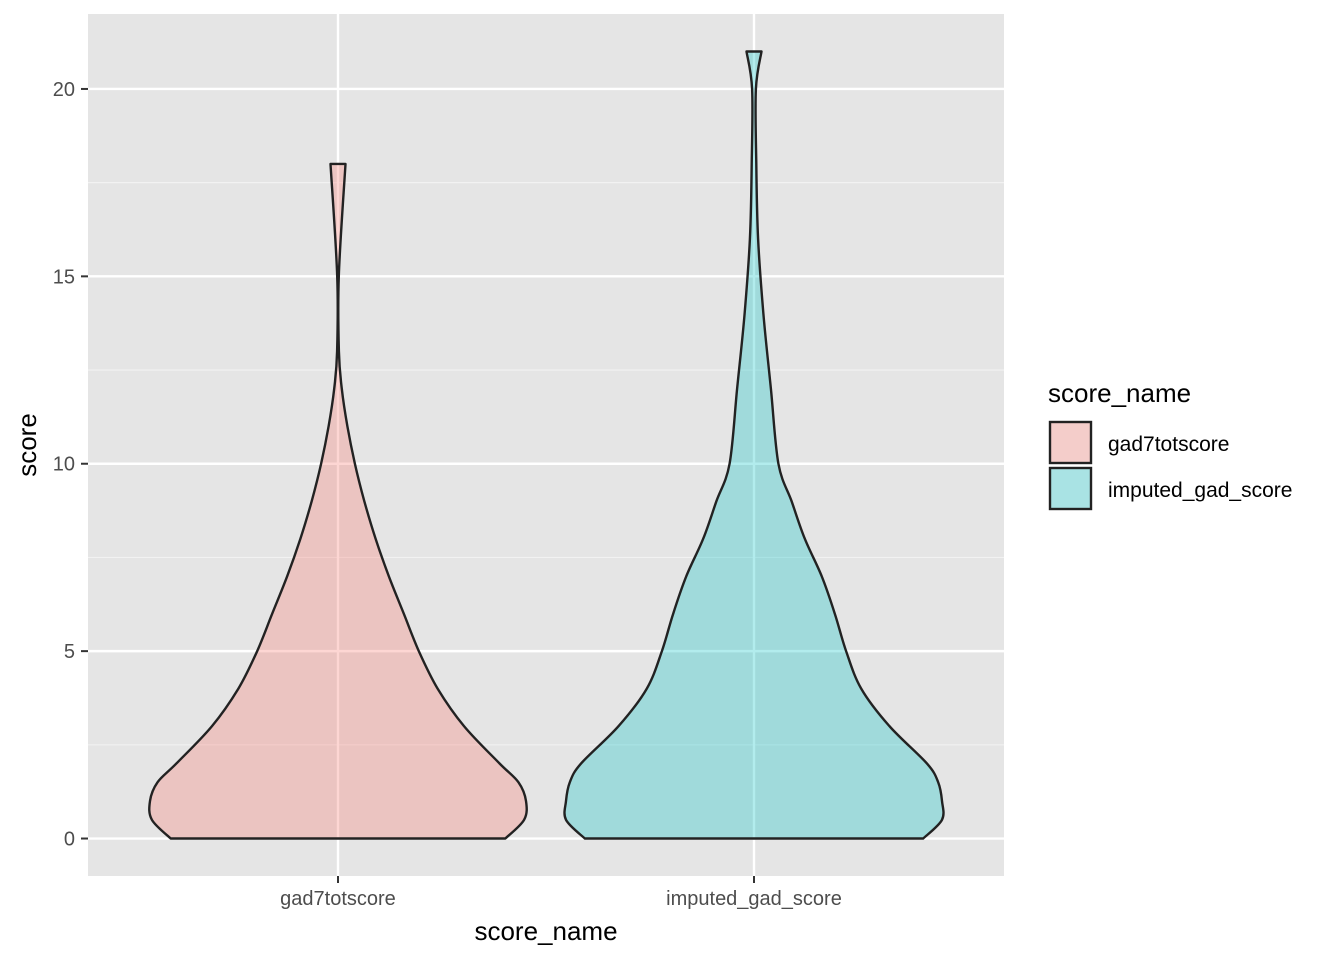  I want to click on y-tick-label: 20, so click(64, 90).